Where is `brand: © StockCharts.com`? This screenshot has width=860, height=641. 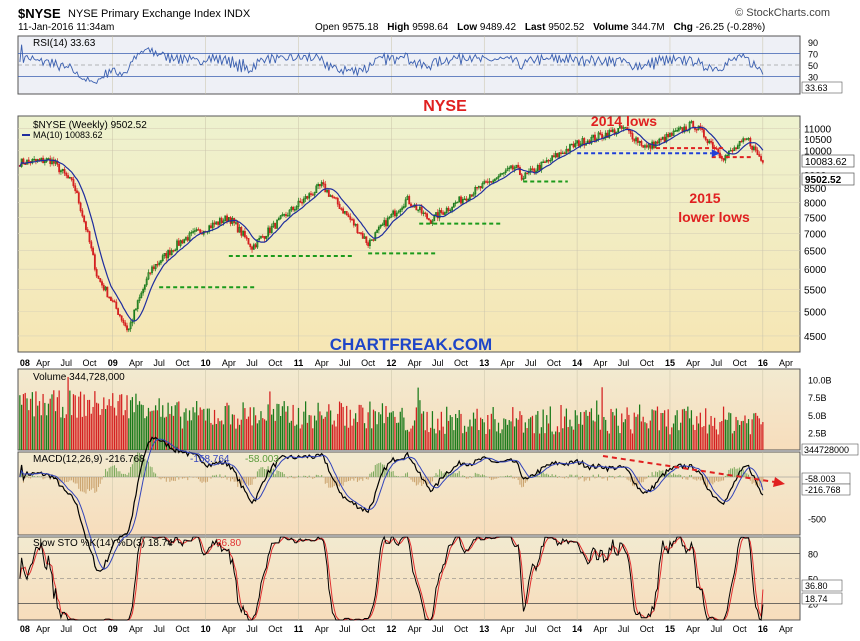
brand: © StockCharts.com is located at coordinates (782, 13).